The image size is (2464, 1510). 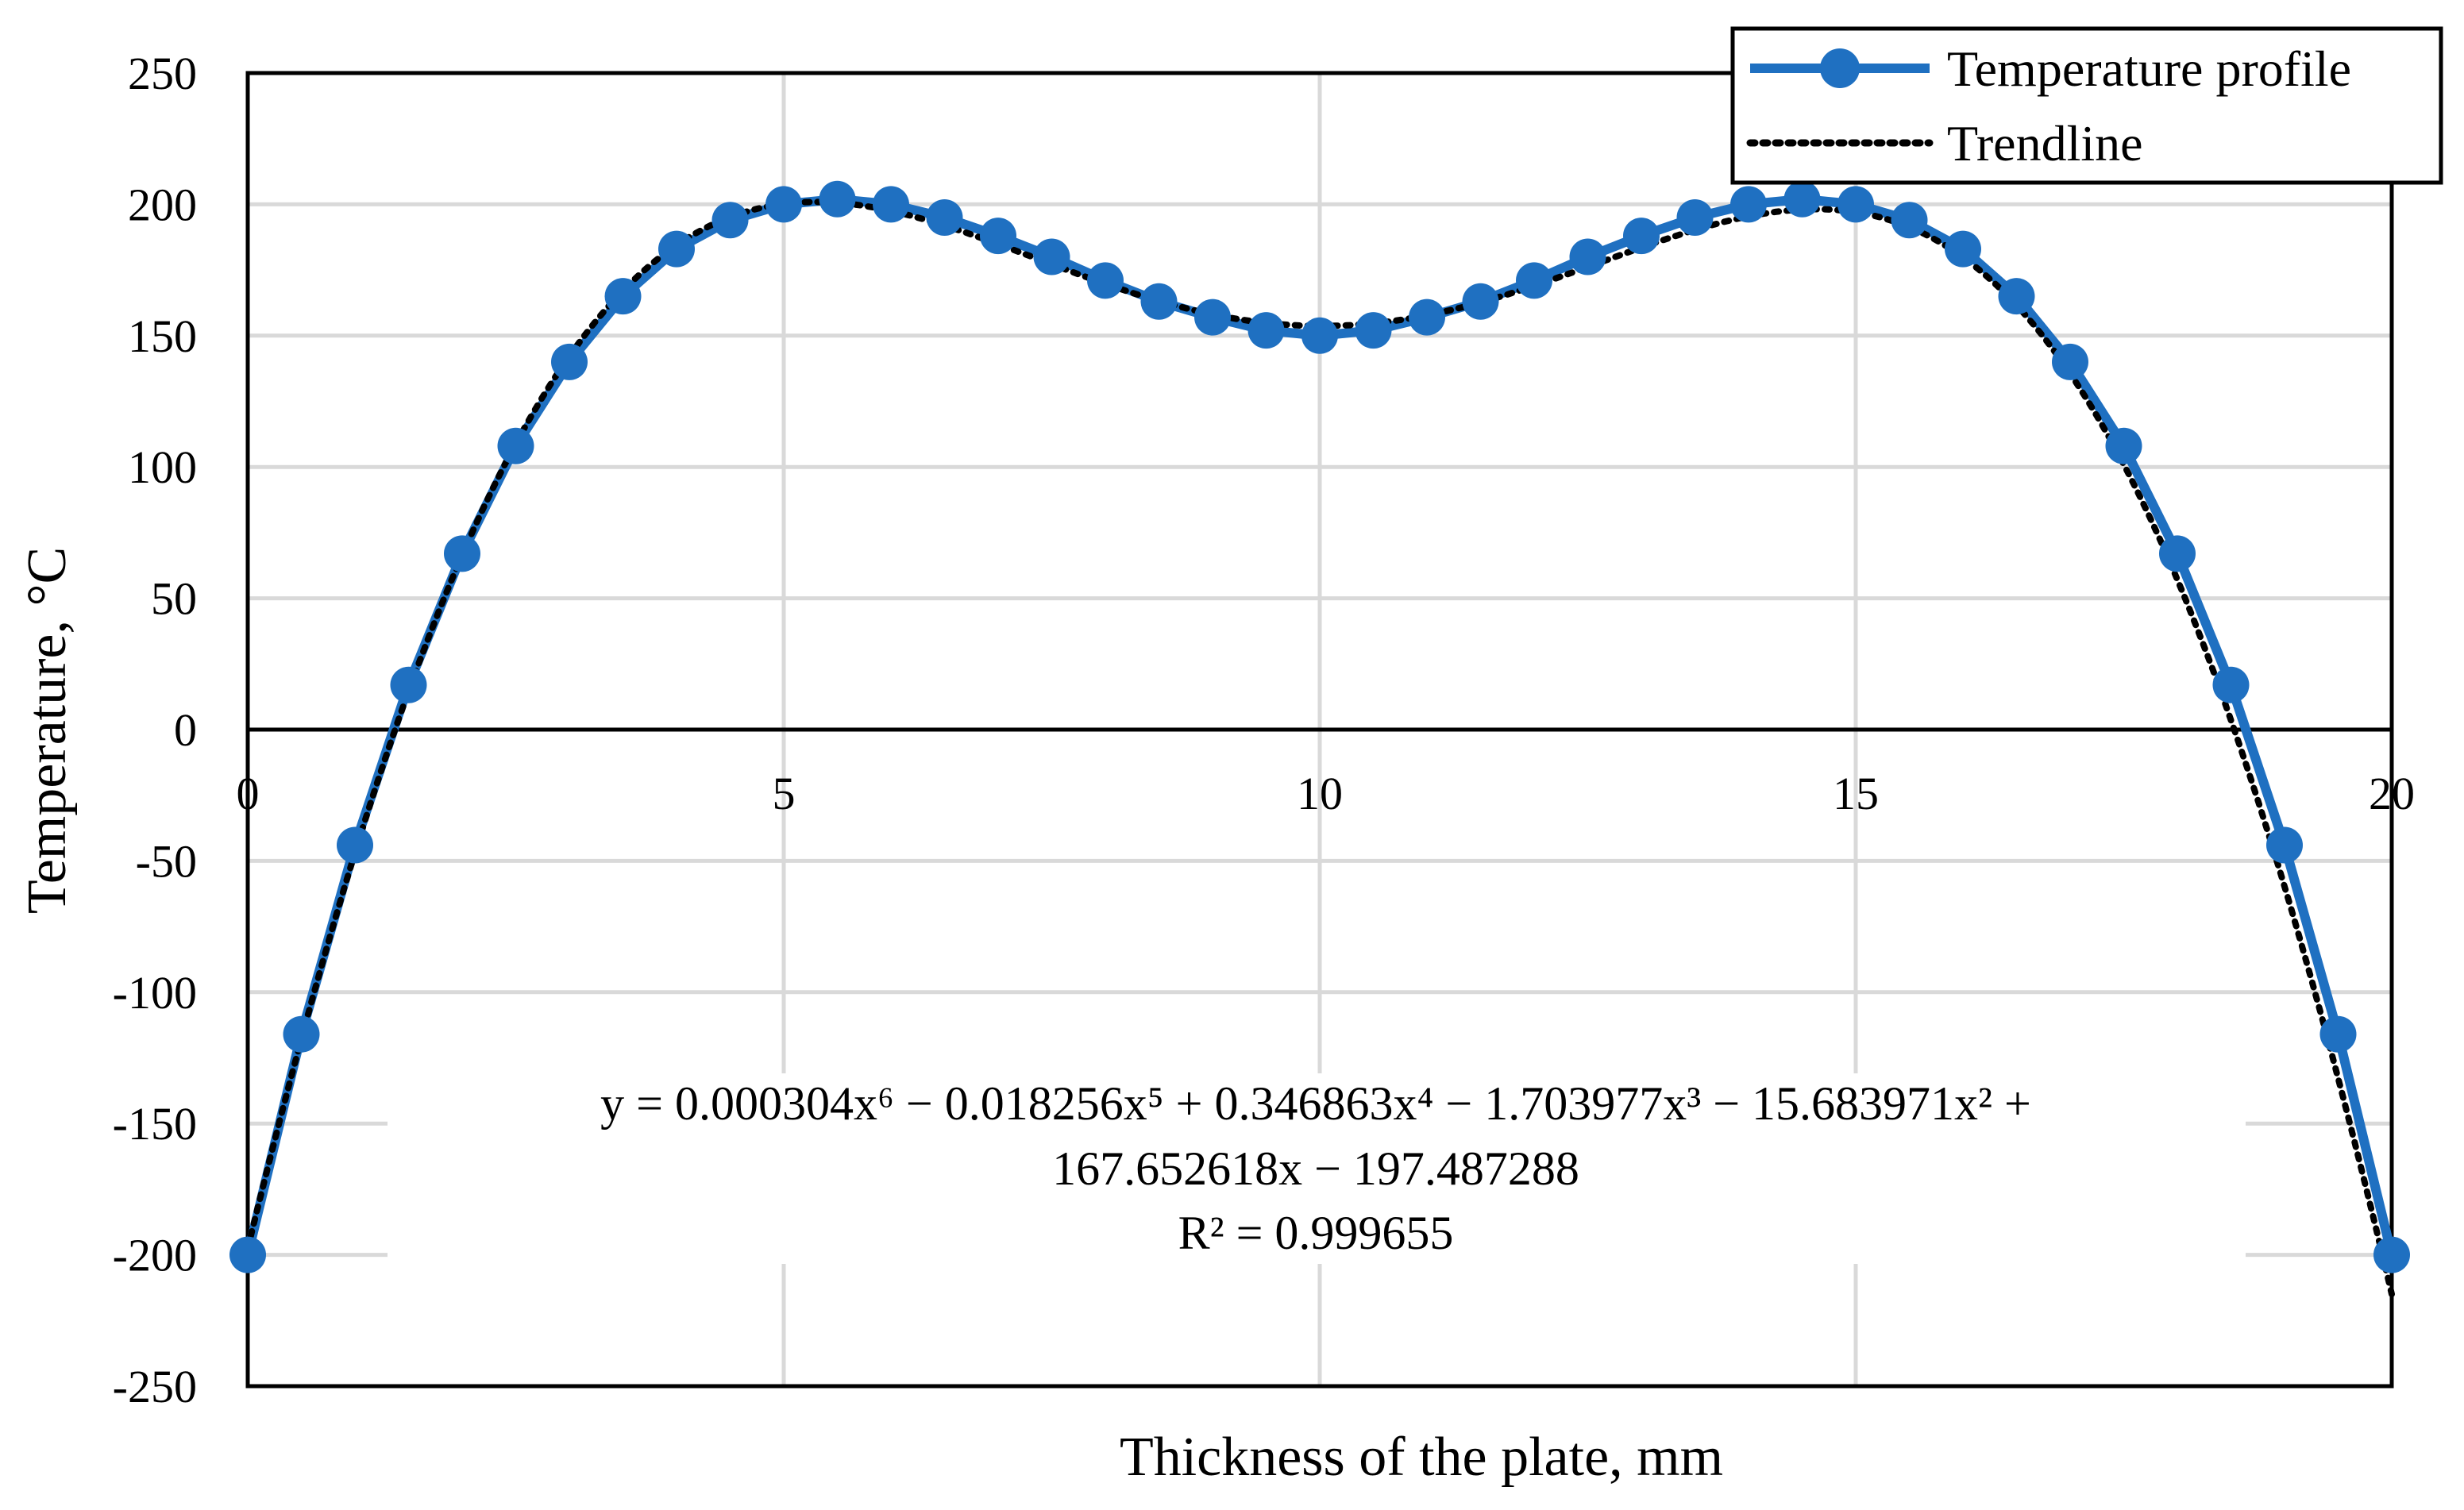 I want to click on y-tick-label: 200, so click(x=162, y=204).